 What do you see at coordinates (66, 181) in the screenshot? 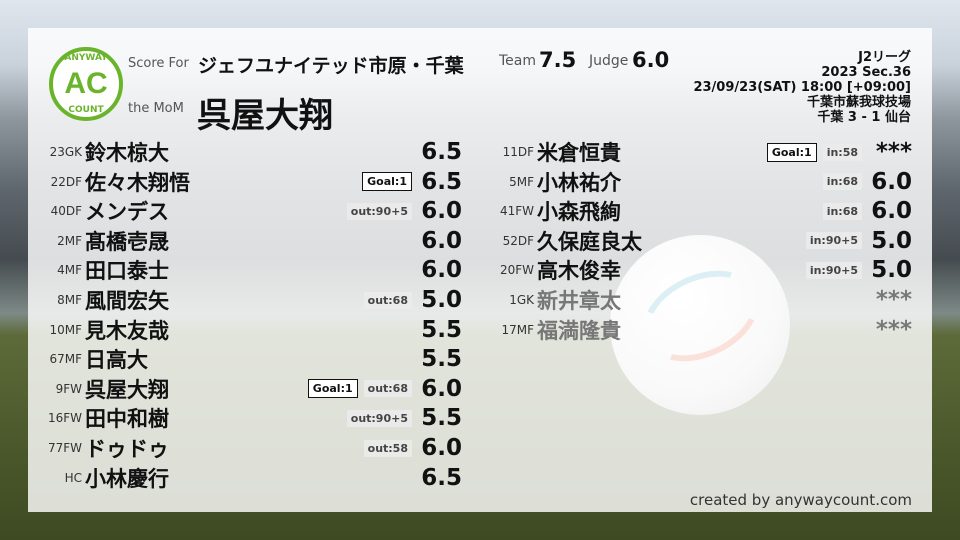
I see `player-position: 22DF` at bounding box center [66, 181].